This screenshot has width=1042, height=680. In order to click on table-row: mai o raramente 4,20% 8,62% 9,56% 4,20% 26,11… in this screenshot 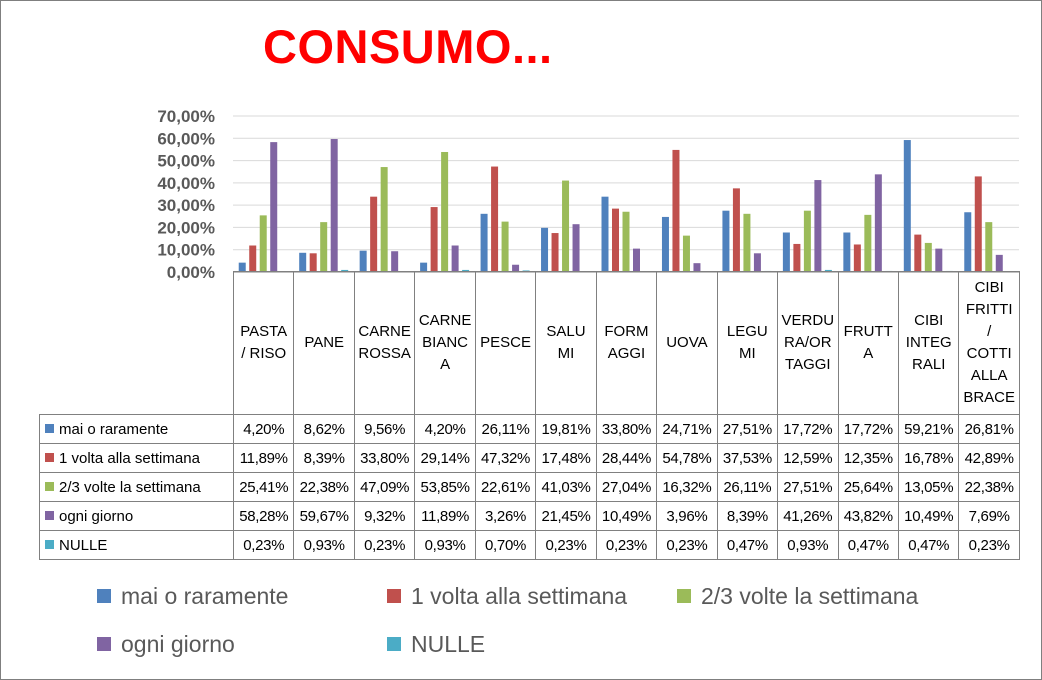, I will do `click(529, 429)`.